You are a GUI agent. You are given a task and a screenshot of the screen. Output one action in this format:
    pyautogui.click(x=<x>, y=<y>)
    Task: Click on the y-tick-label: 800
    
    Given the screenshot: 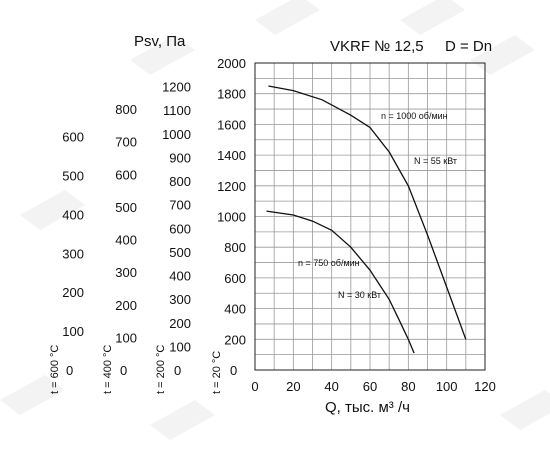 What is the action you would take?
    pyautogui.click(x=235, y=247)
    